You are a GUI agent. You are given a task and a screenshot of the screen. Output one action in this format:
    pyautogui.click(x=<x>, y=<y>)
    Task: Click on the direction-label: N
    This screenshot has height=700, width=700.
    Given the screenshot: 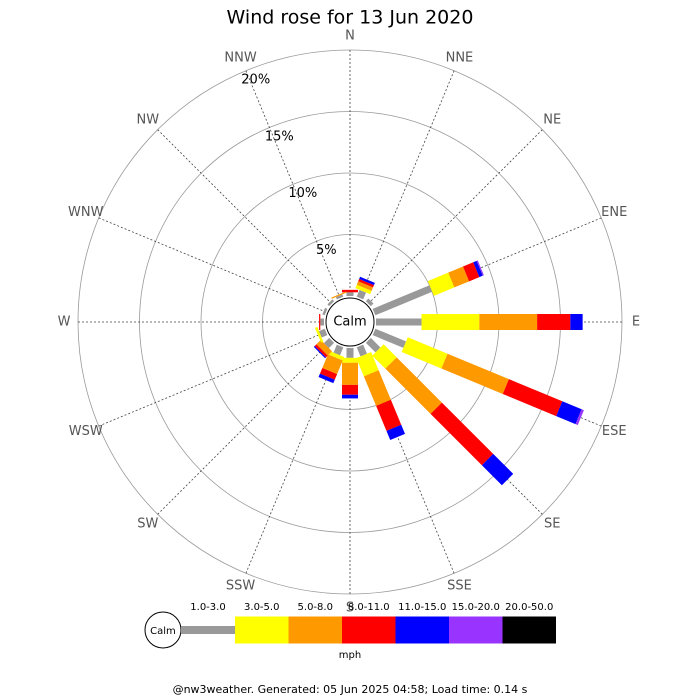 What is the action you would take?
    pyautogui.click(x=350, y=36)
    